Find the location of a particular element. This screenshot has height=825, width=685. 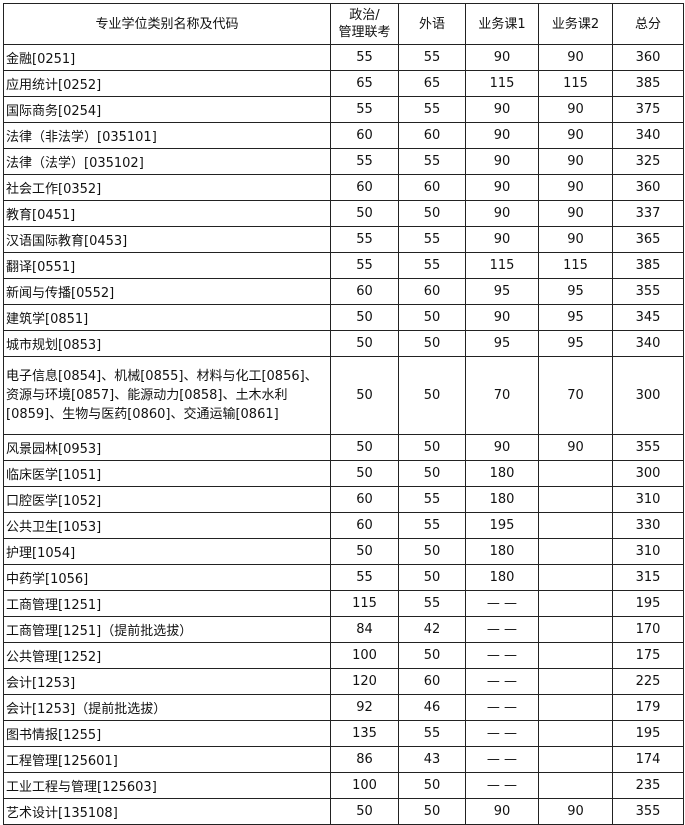

total-score: 315 is located at coordinates (648, 577).